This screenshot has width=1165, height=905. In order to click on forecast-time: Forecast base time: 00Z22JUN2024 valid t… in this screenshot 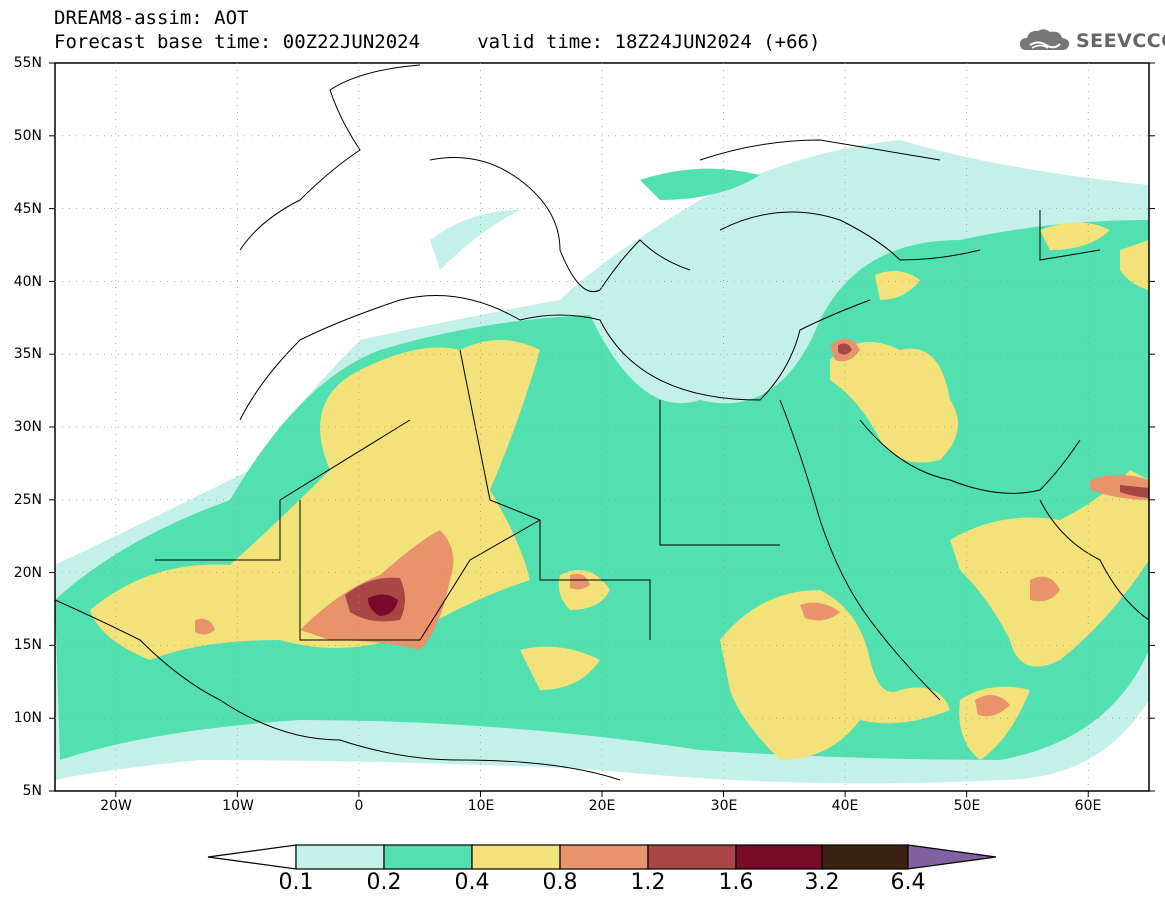, I will do `click(437, 42)`.